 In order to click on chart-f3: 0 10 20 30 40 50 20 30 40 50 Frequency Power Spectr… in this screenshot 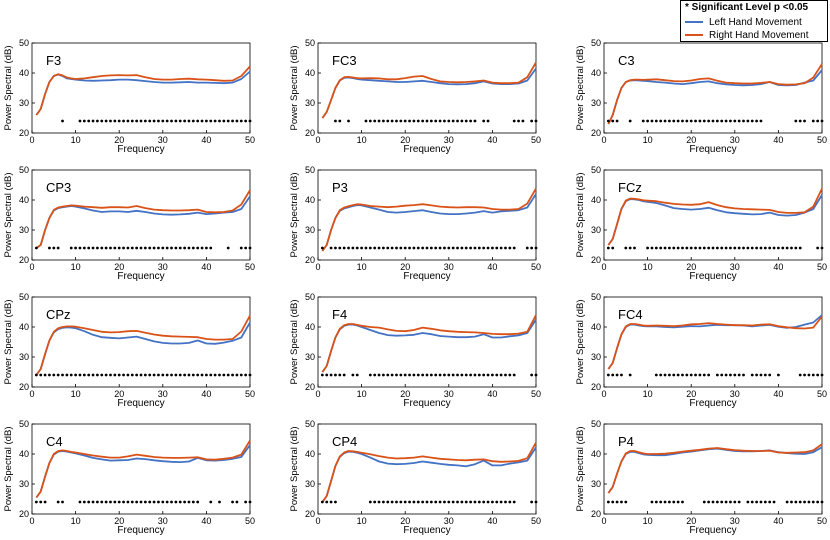, I will do `click(129, 96)`.